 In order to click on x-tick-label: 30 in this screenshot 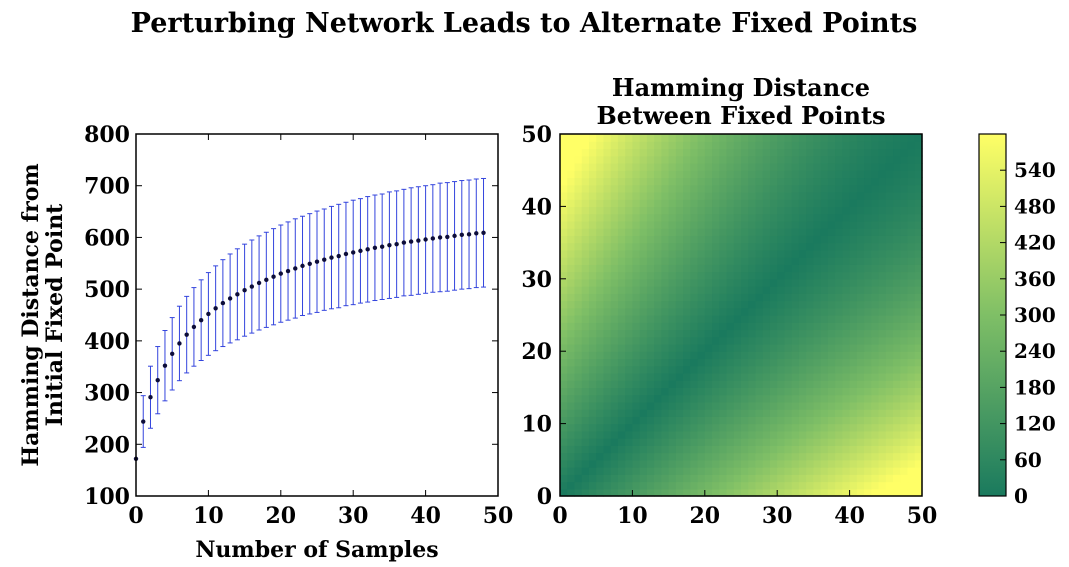, I will do `click(353, 516)`.